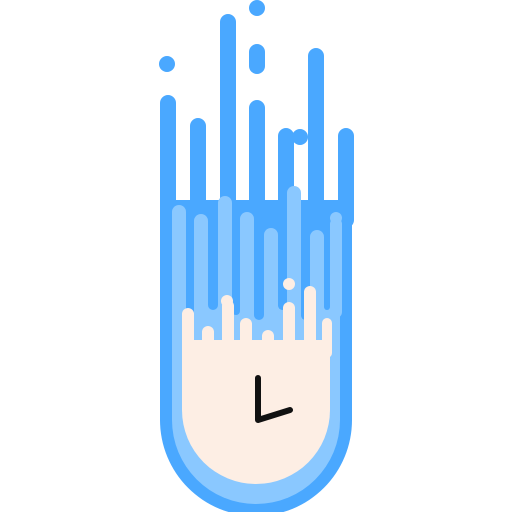 Image resolution: width=512 pixels, height=512 pixels. I want to click on clock-hands-icon, so click(274, 399).